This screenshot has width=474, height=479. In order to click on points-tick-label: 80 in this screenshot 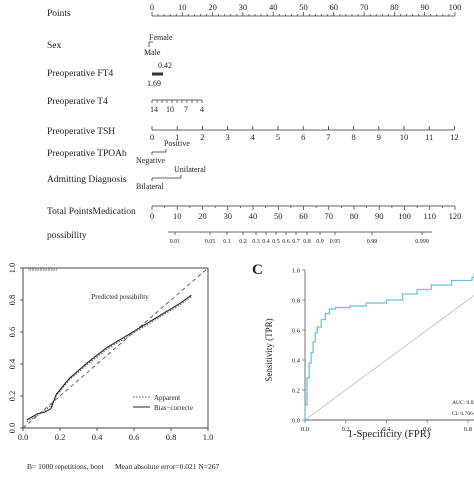, I will do `click(394, 7)`.